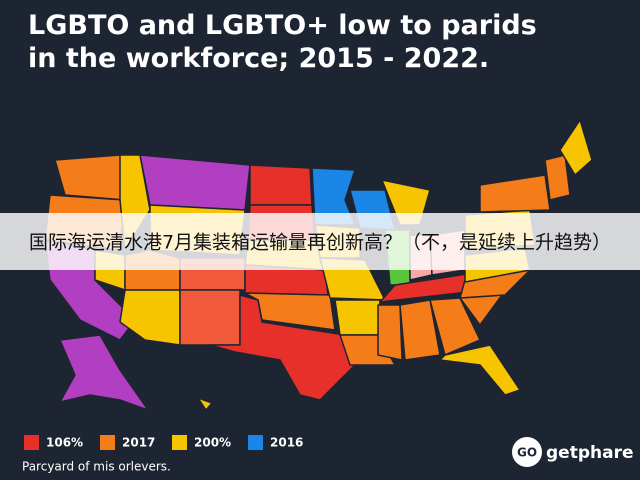  I want to click on title: in the workforce; 2015 - 2022., so click(258, 58).